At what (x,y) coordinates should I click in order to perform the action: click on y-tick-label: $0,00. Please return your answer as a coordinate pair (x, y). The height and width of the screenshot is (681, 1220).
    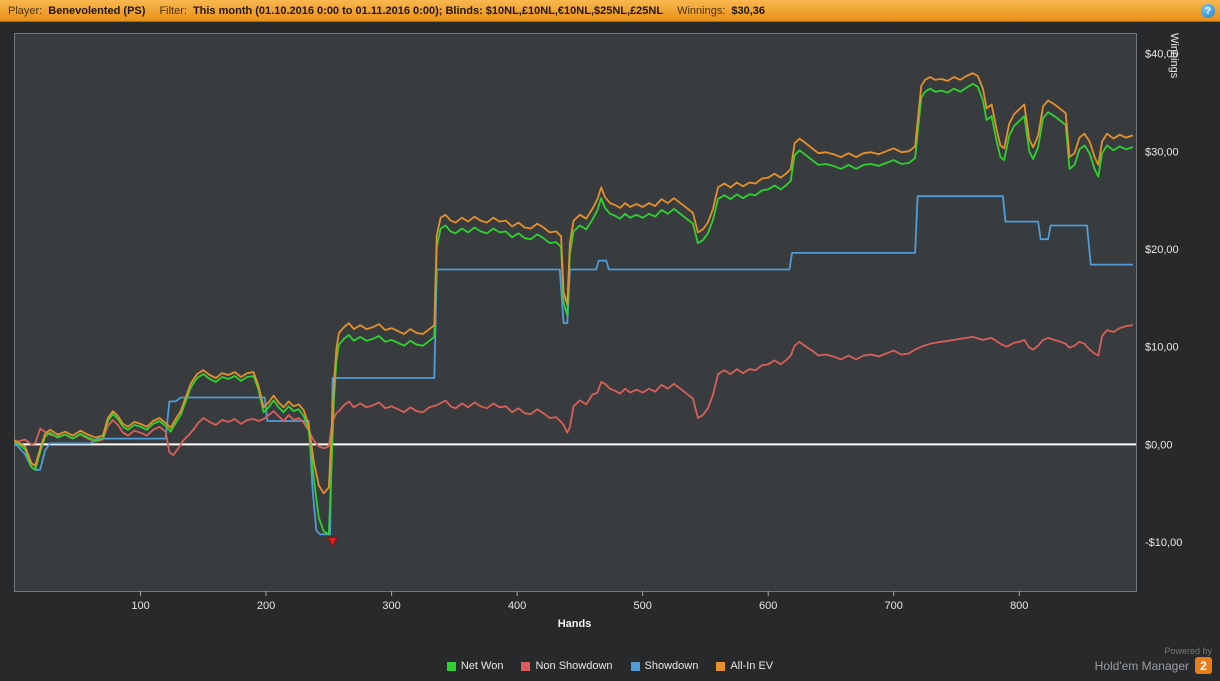
    Looking at the image, I should click on (1159, 445).